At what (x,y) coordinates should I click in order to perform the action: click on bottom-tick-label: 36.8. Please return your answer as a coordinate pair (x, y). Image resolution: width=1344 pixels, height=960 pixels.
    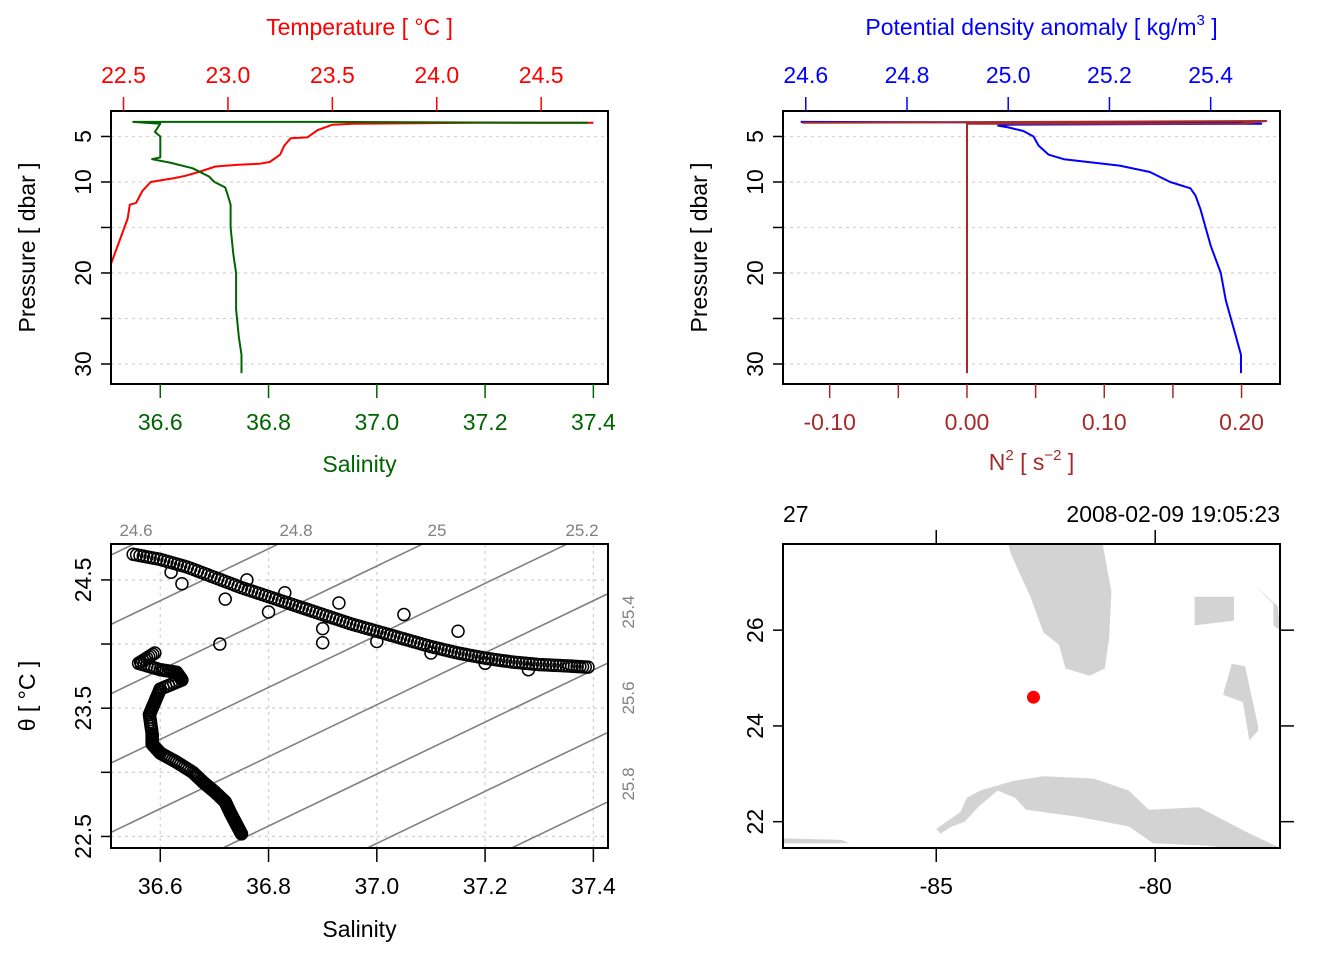
    Looking at the image, I should click on (268, 422).